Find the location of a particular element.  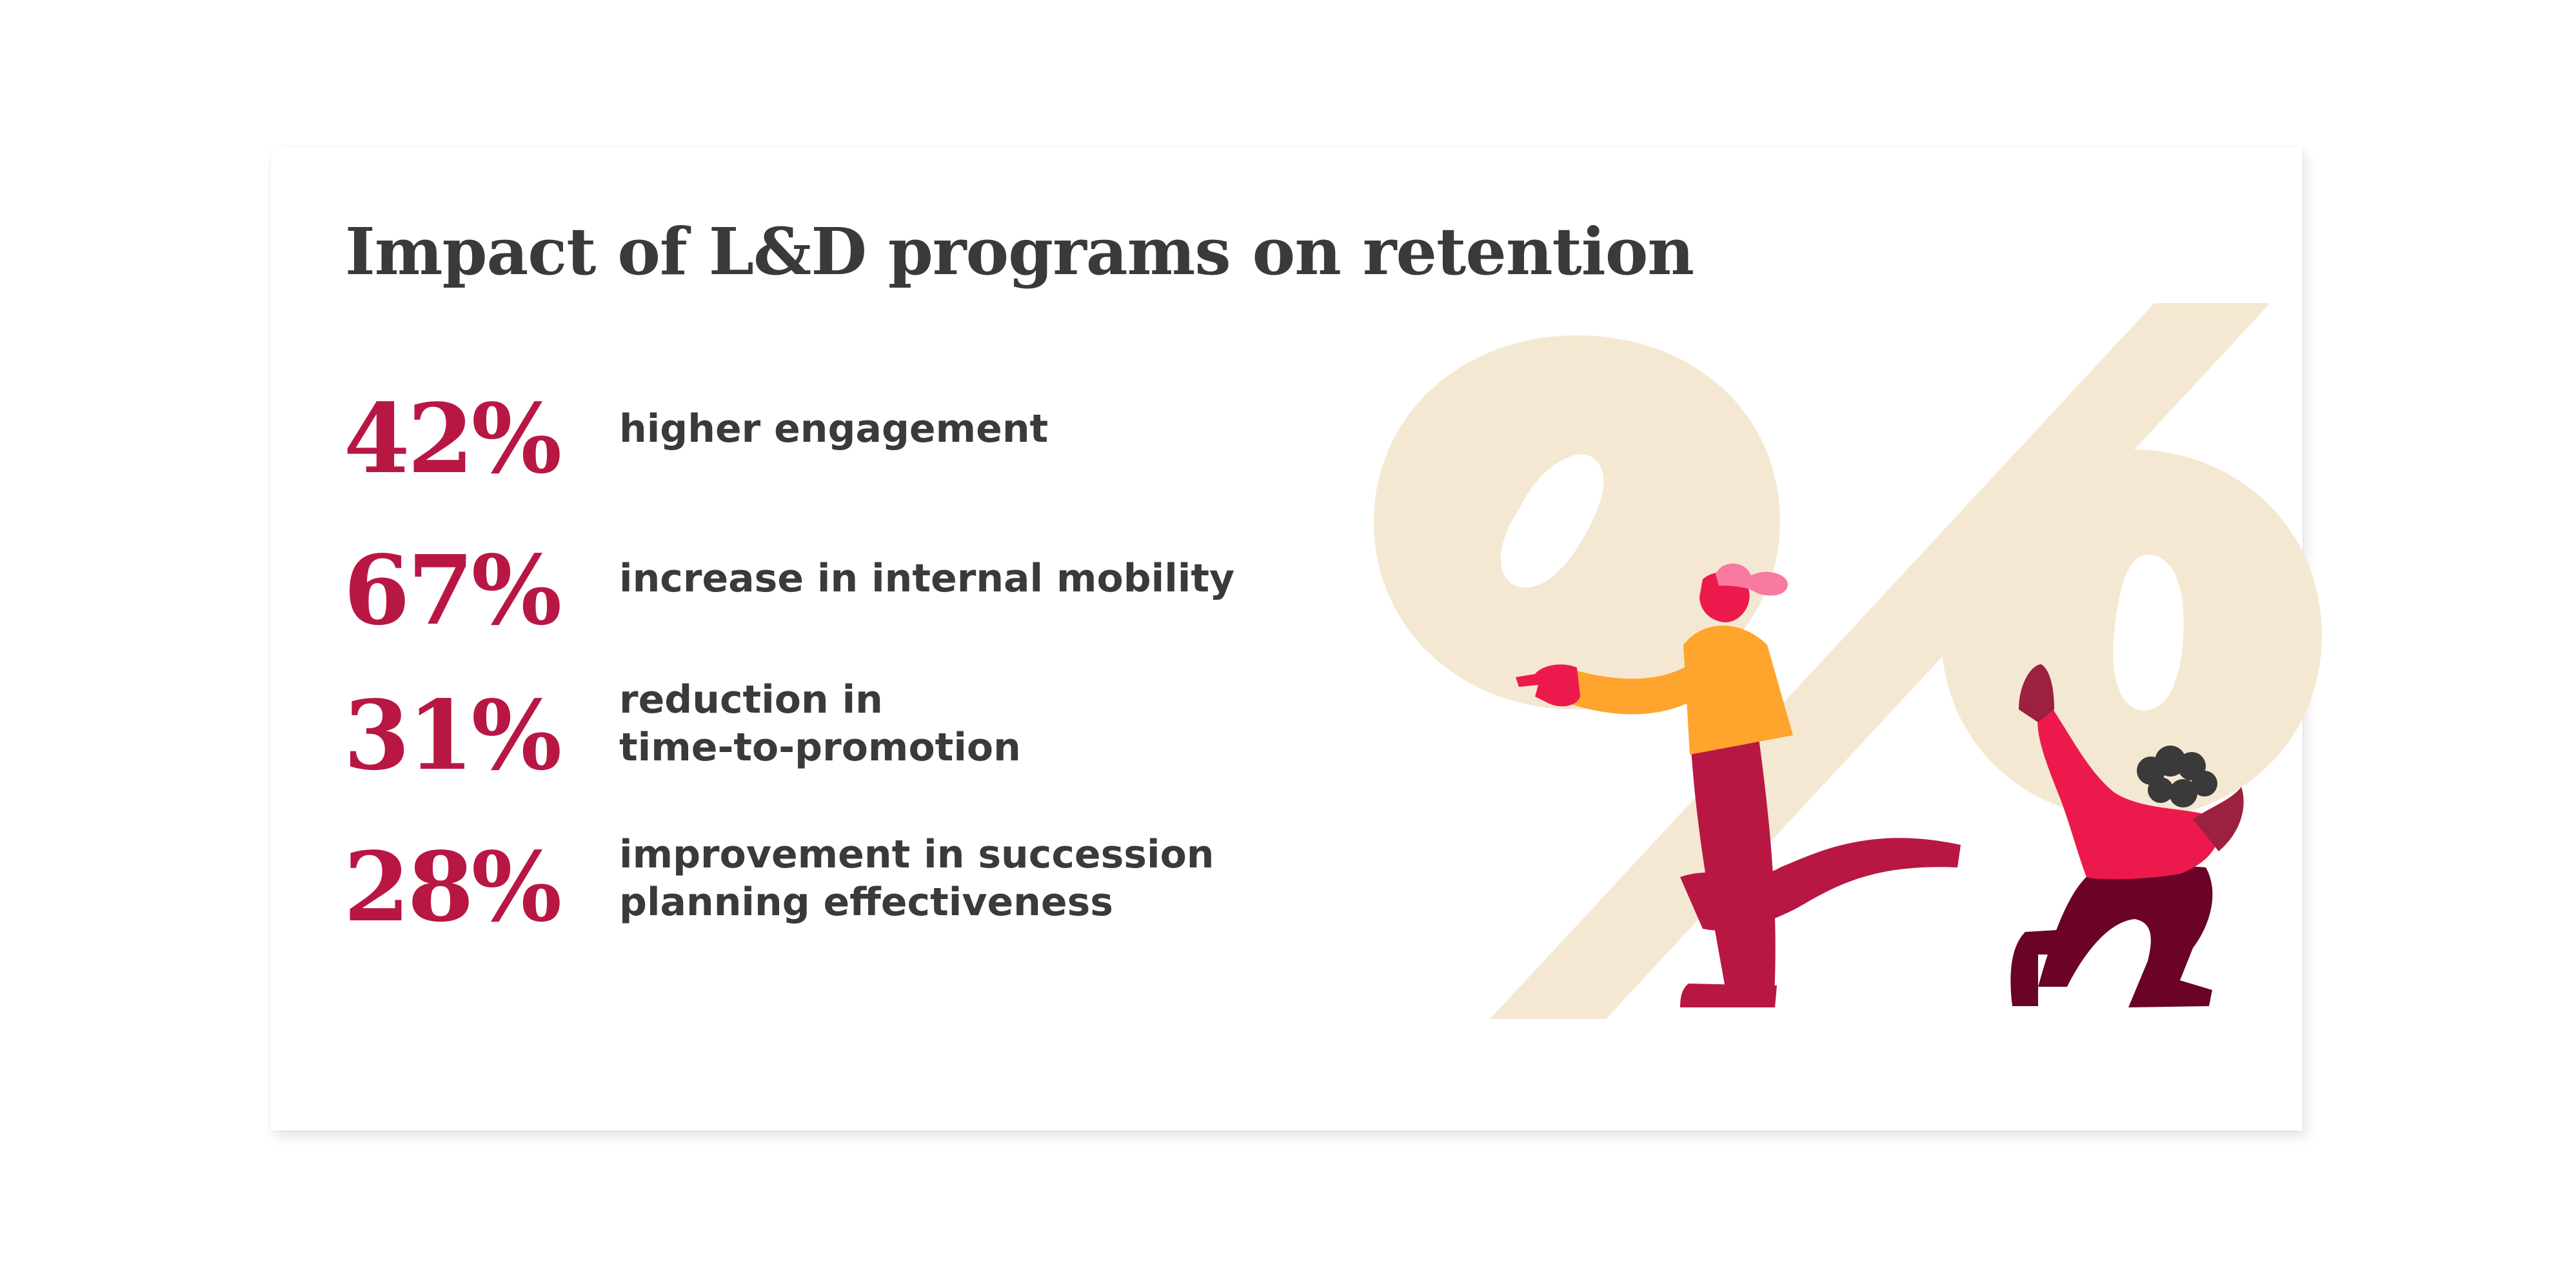

stat-label-mobility: increase in internal mobility is located at coordinates (927, 578).